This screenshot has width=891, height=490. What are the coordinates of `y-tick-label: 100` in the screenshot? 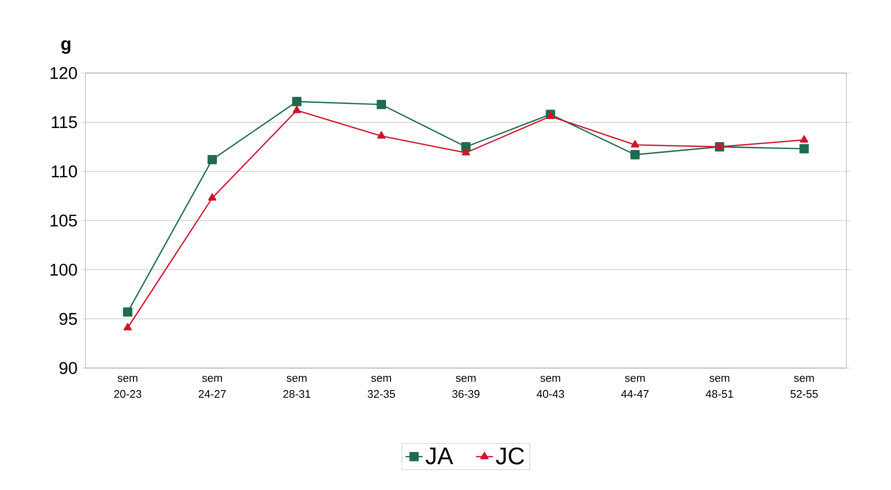 It's located at (63, 270).